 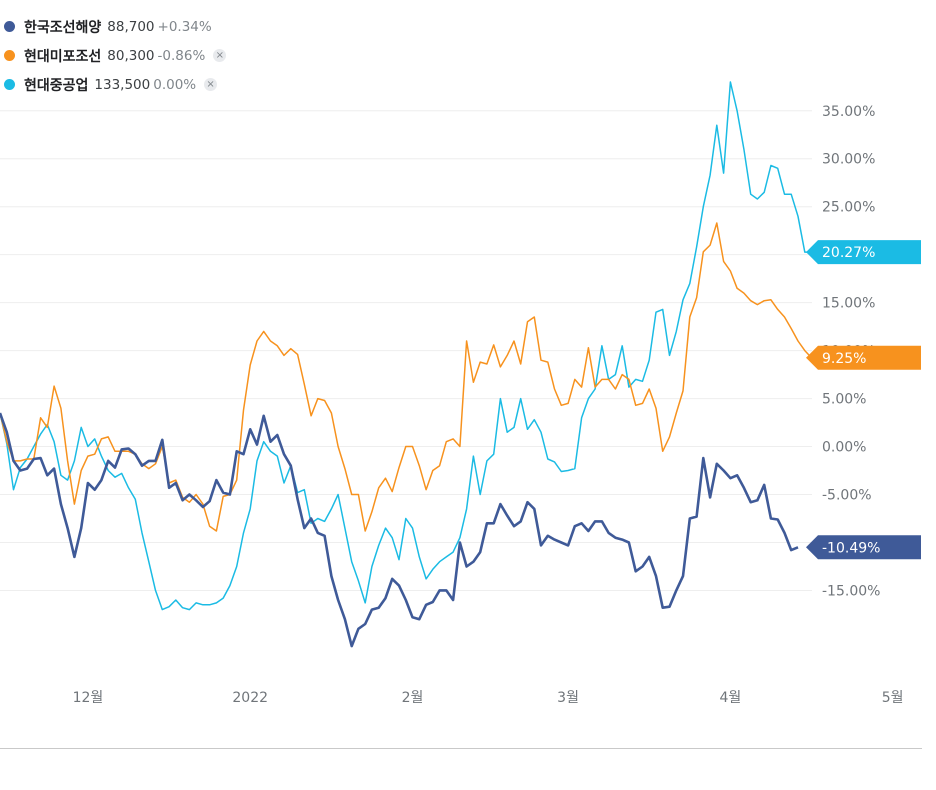 What do you see at coordinates (851, 548) in the screenshot?
I see `end-value-label: -10.49%` at bounding box center [851, 548].